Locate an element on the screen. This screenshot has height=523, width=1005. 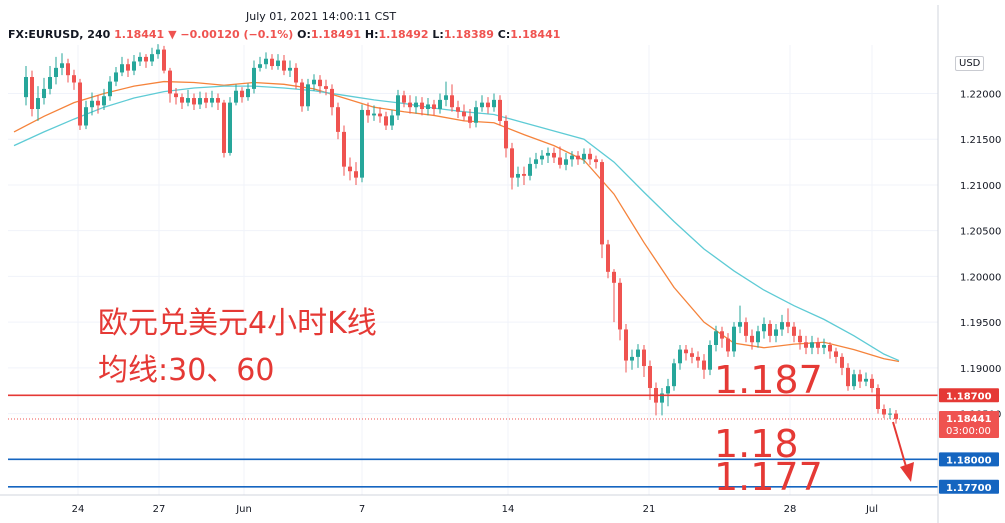
level-label-1: 1.187 is located at coordinates (768, 380).